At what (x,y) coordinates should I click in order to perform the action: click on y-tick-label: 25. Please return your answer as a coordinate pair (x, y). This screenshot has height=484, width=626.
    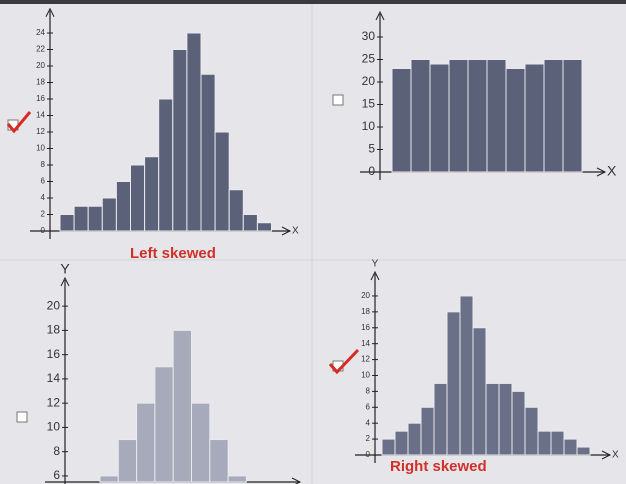
    Looking at the image, I should click on (369, 59).